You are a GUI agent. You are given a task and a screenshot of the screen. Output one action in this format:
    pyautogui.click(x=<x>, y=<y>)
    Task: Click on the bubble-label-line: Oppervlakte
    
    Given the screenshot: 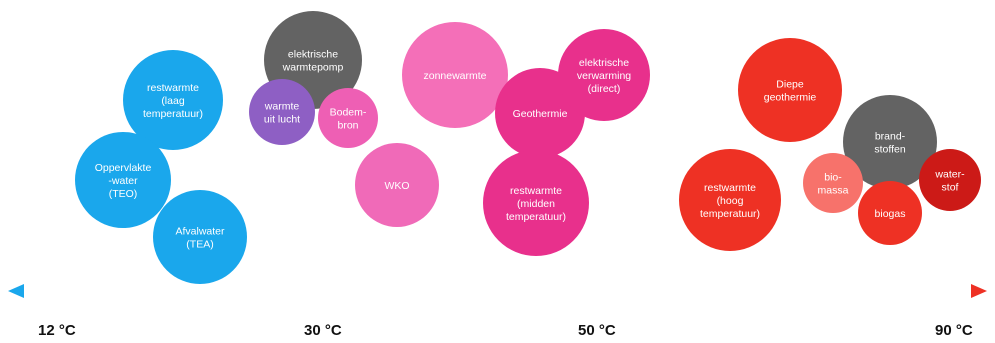 What is the action you would take?
    pyautogui.click(x=123, y=168)
    